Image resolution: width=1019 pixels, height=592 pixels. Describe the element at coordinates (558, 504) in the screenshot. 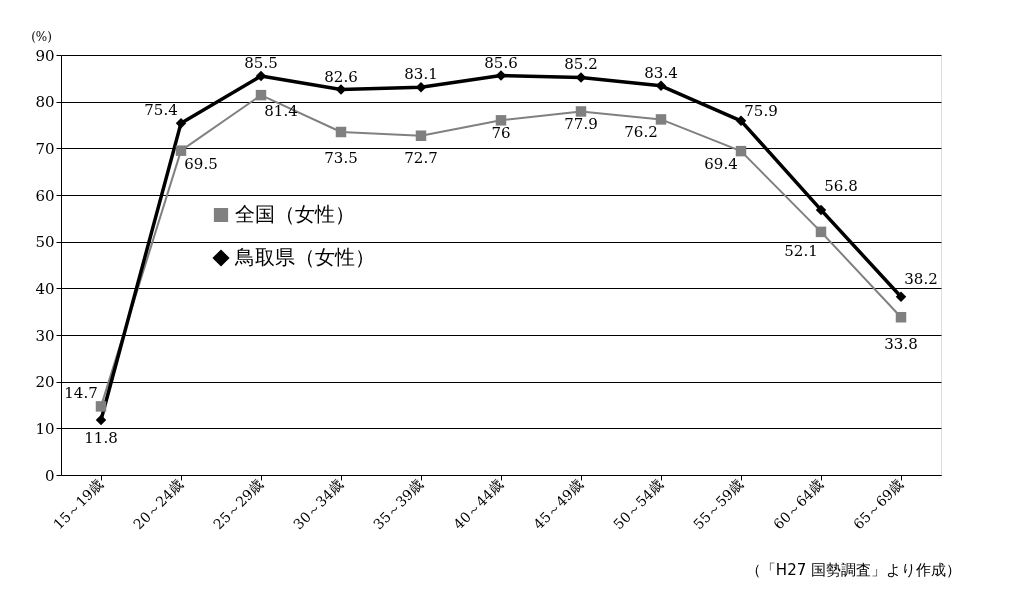

I see `x-tick-label: 45～49歳` at that location.